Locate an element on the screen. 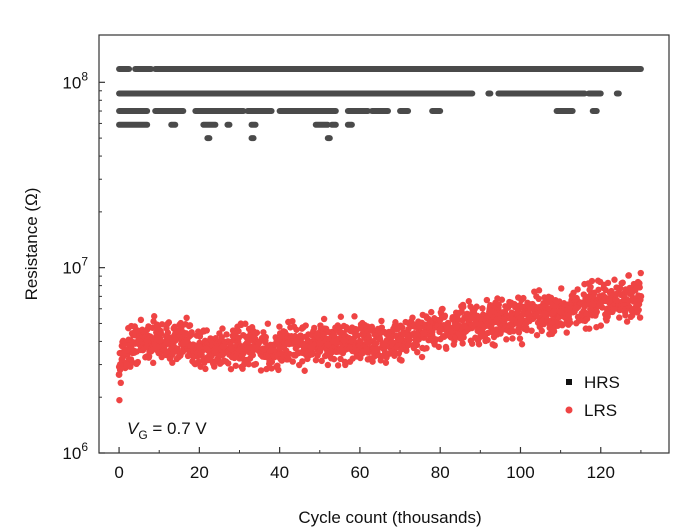 The height and width of the screenshot is (529, 694). legend-label-lrs: LRS is located at coordinates (600, 410).